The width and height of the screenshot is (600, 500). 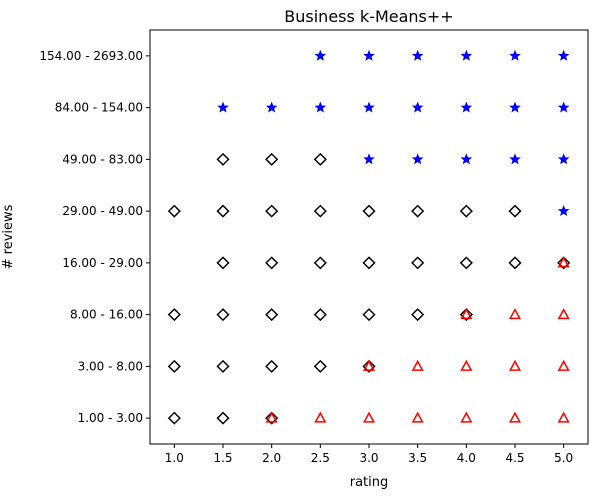 I want to click on y-tick-label: 154.00 - 2693.00, so click(x=91, y=56).